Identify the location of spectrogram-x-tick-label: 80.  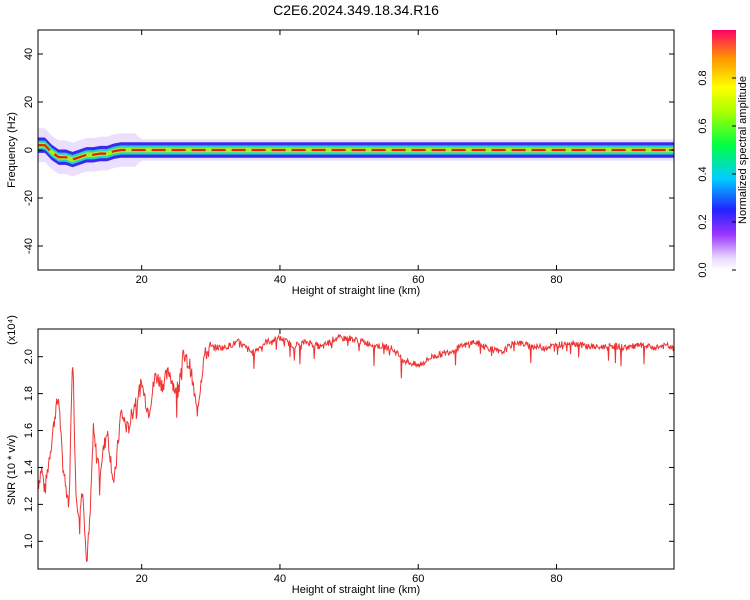
(556, 280).